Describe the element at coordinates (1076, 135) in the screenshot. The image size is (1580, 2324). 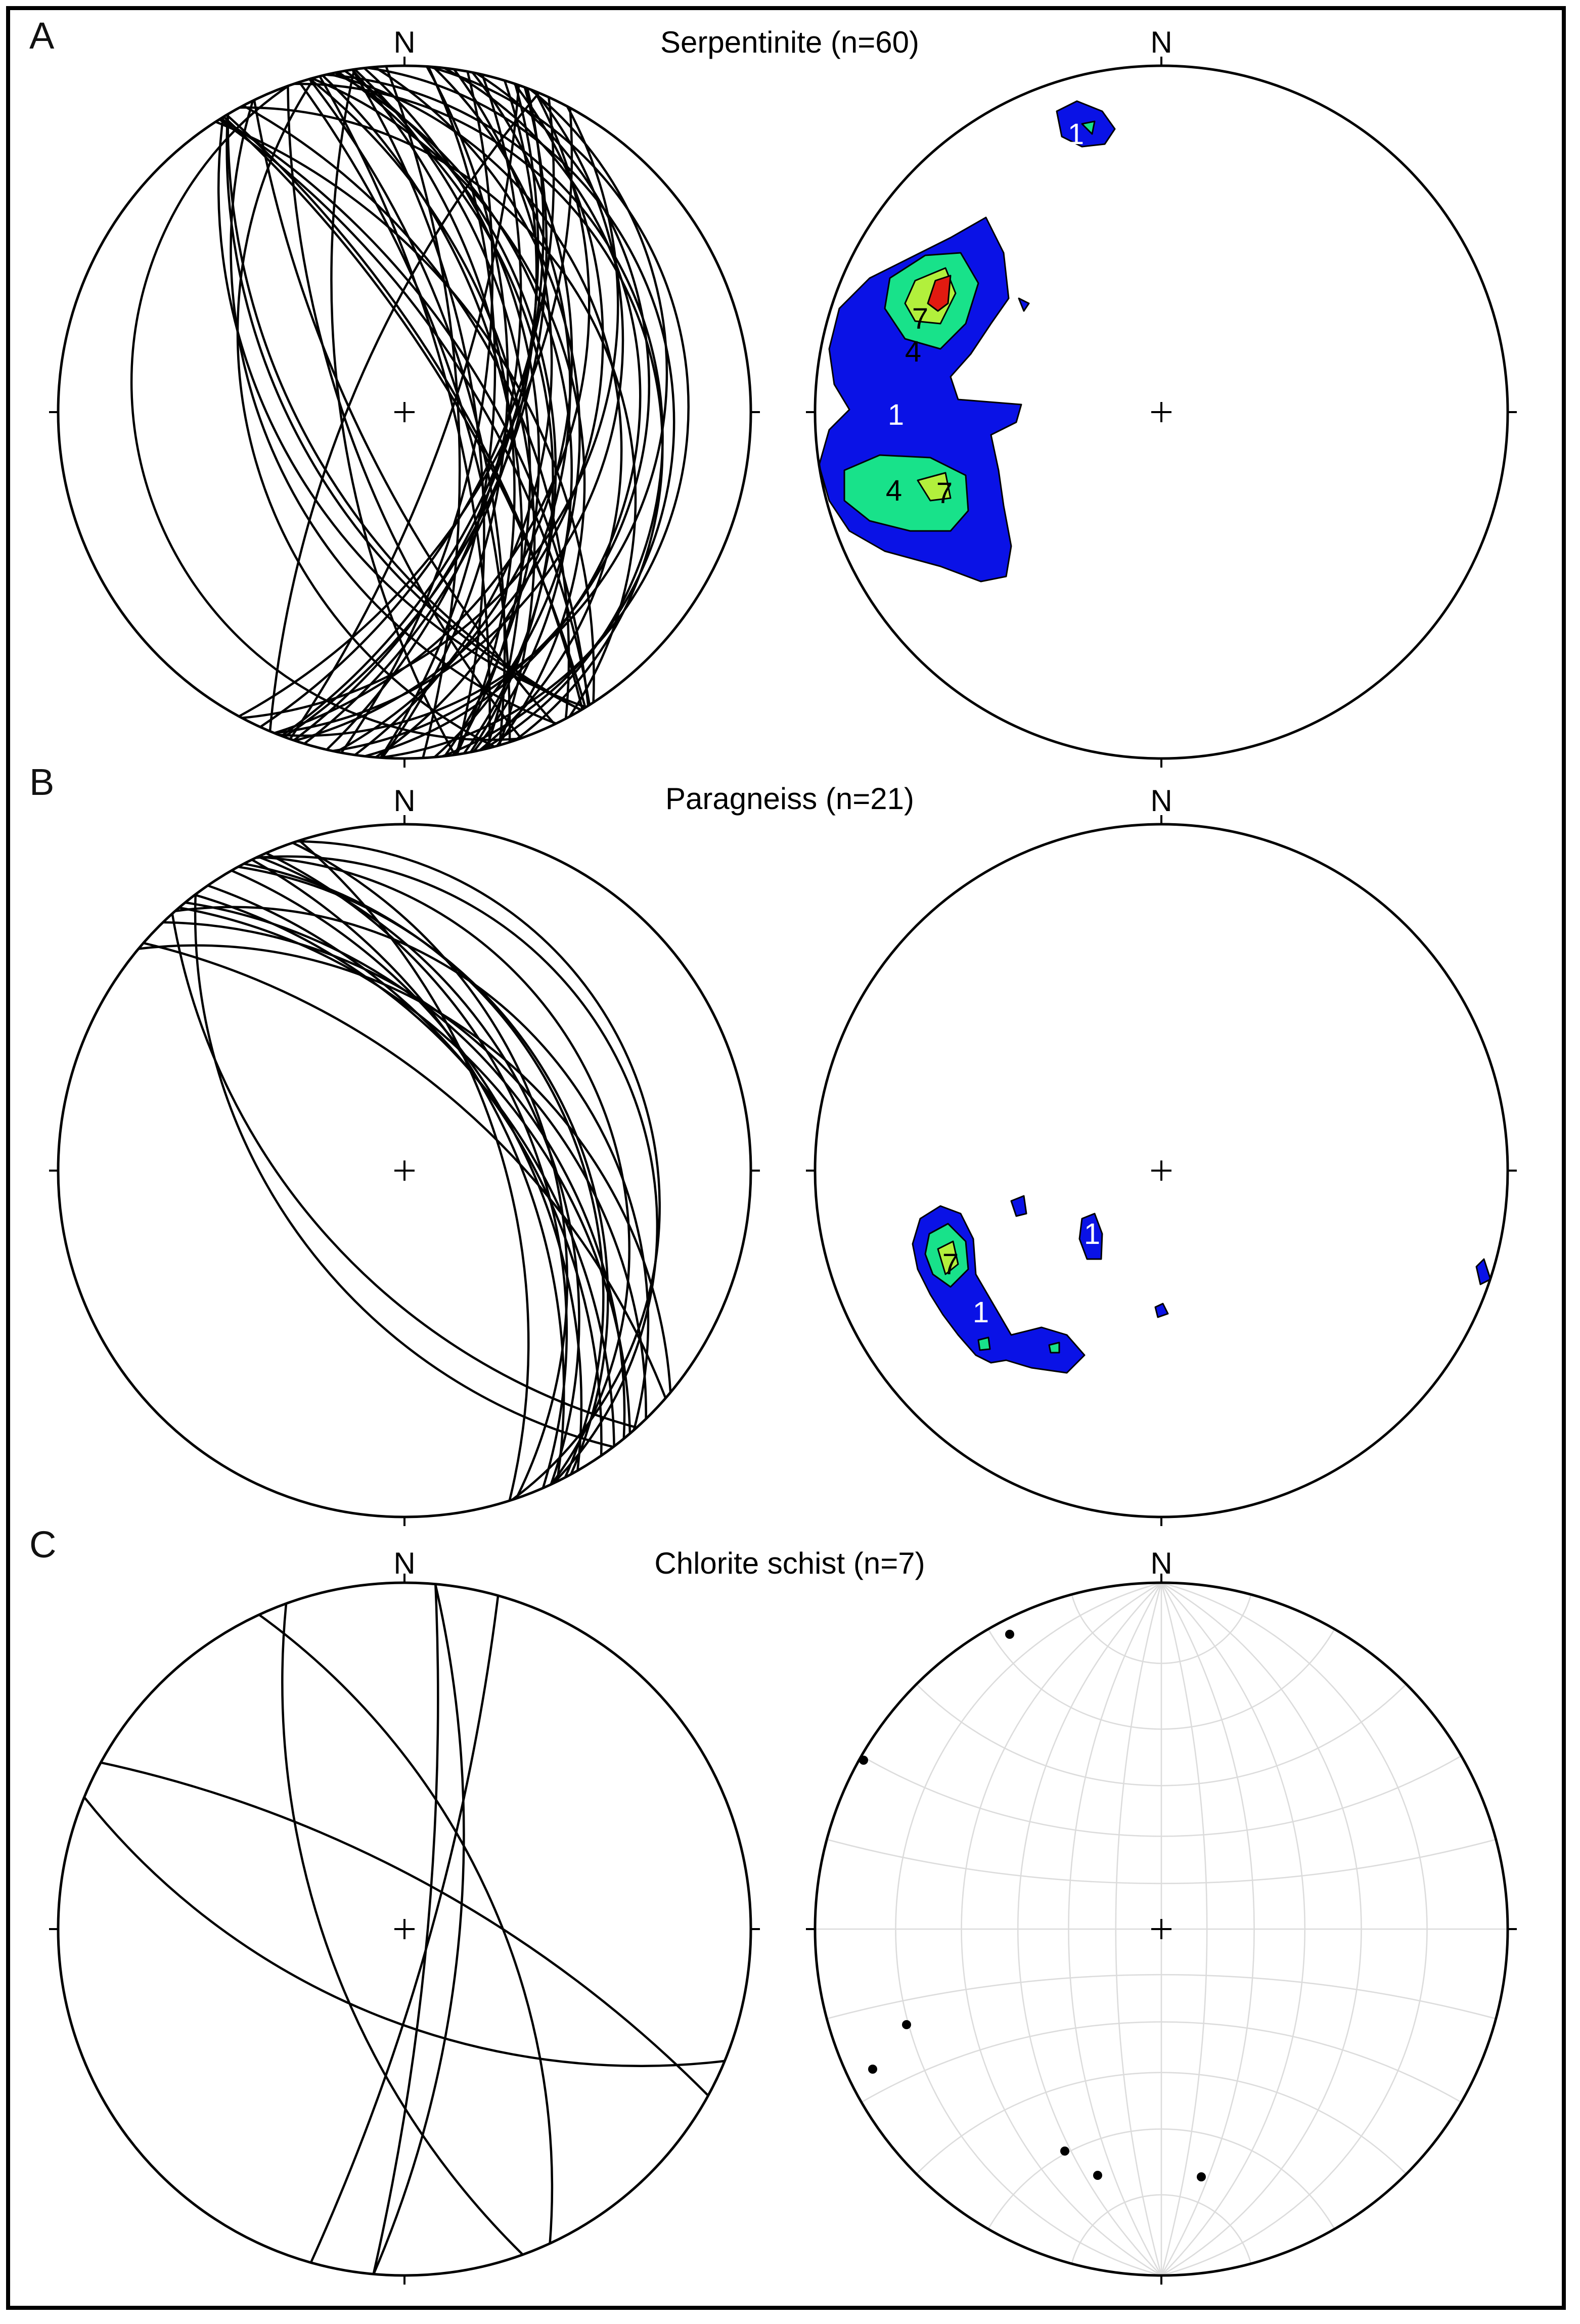
I see `contour-label-a-1: 1` at that location.